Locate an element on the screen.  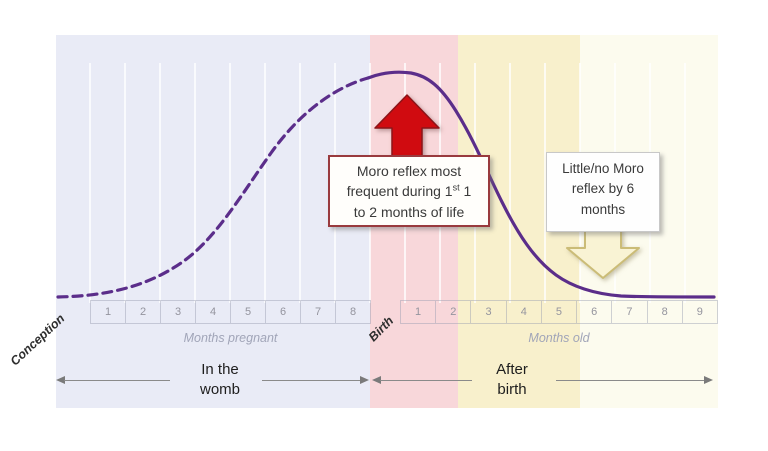
womb-range-right-line is located at coordinates (312, 380).